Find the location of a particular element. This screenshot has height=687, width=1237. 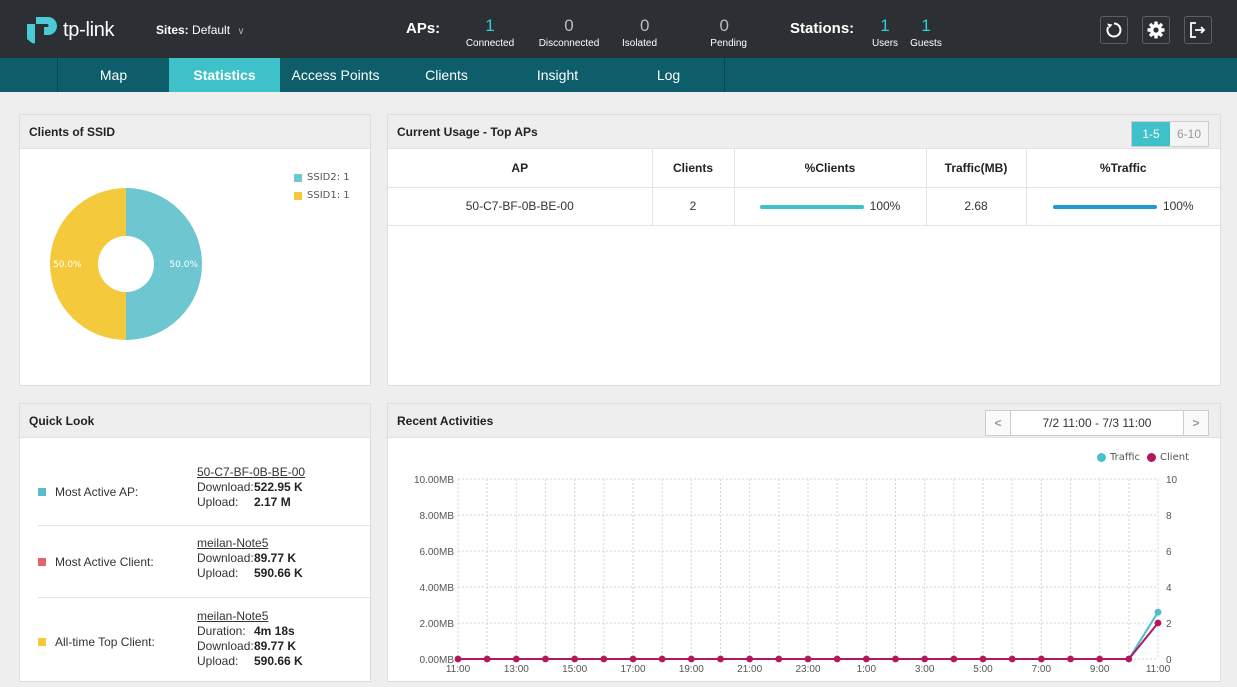

legend-label-ssid1: SSID1: 1 is located at coordinates (328, 195).